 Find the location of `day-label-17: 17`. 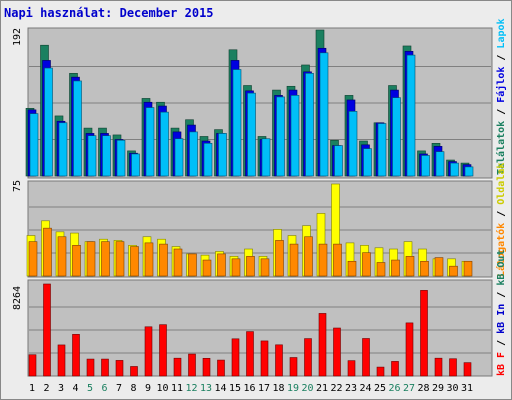

day-label-17: 17 is located at coordinates (264, 388).